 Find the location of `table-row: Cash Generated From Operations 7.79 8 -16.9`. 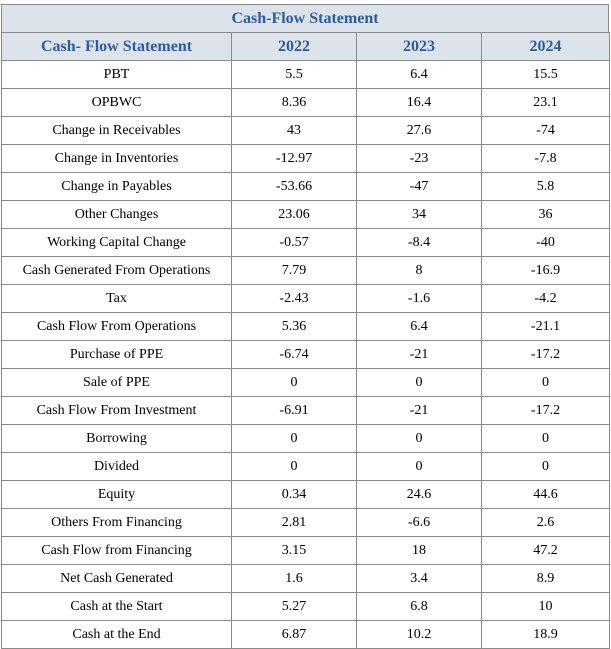

table-row: Cash Generated From Operations 7.79 8 -16.9 is located at coordinates (305, 270).